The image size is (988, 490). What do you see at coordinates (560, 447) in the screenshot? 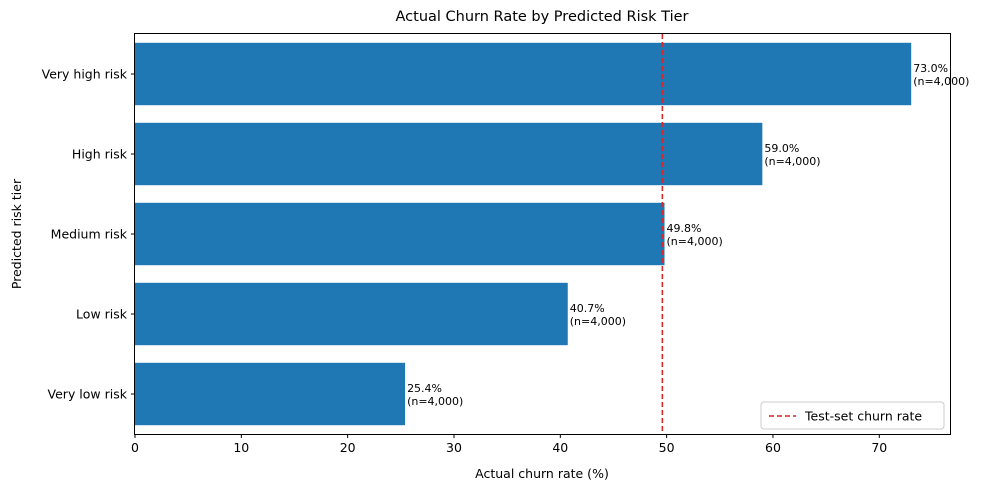
I see `x-tick-label-4: 40` at bounding box center [560, 447].